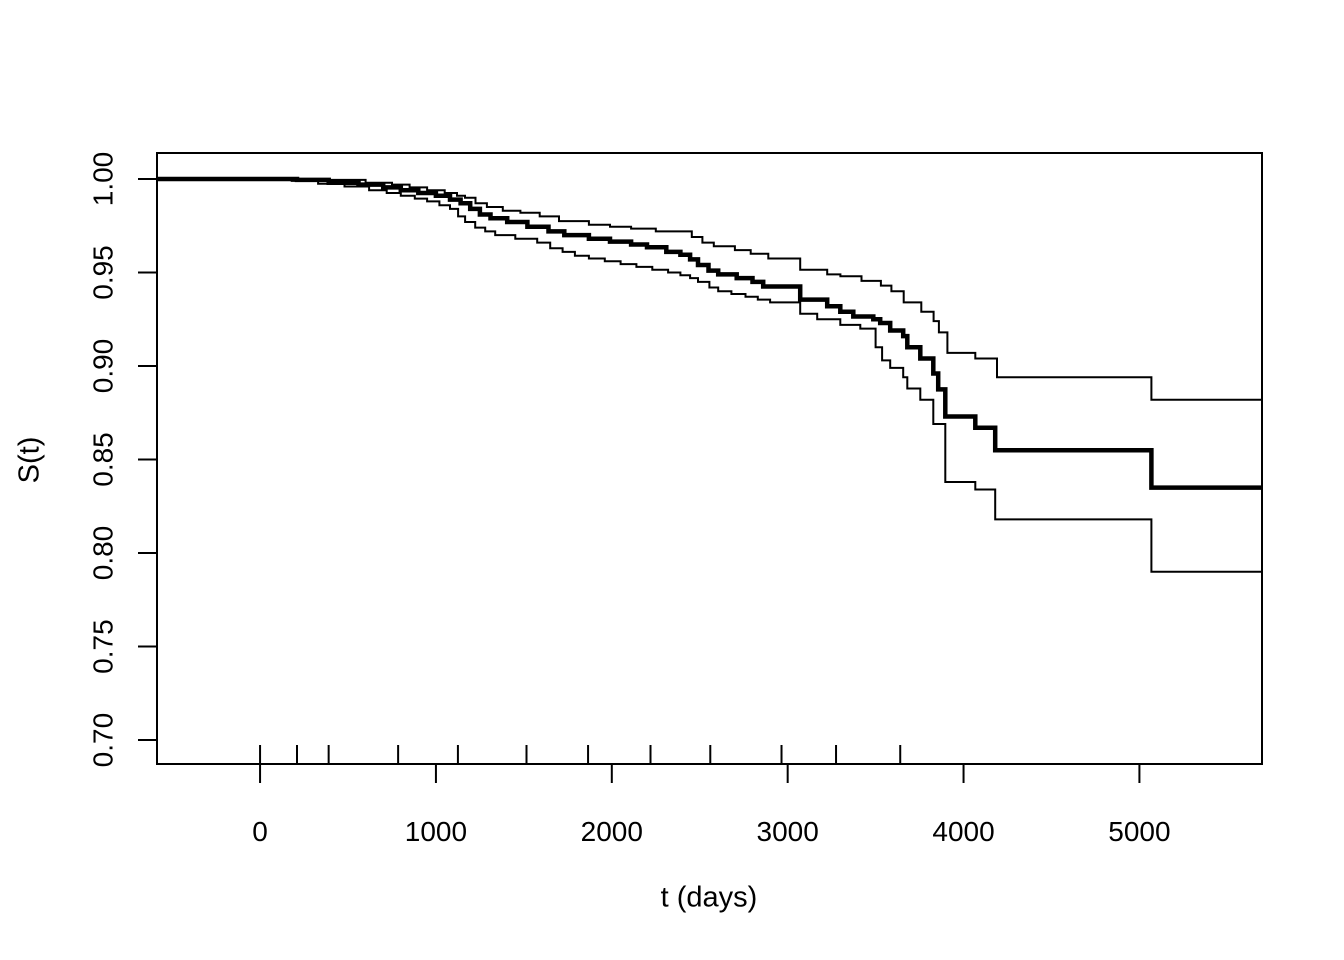  Describe the element at coordinates (1139, 831) in the screenshot. I see `x-tick-label: 5000` at that location.